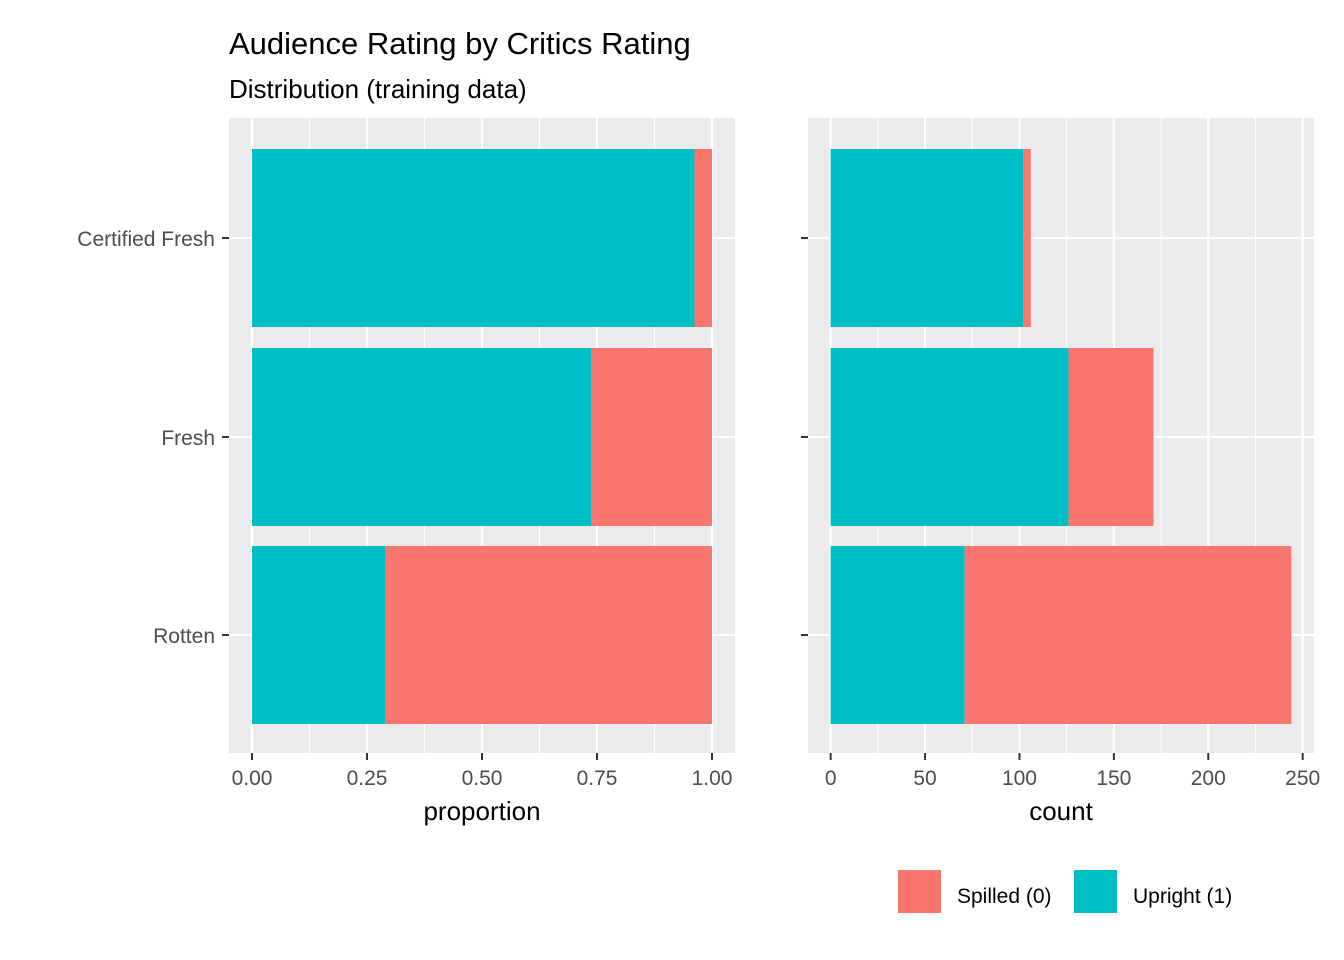 This screenshot has width=1344, height=960. I want to click on count-bar-fresh-spilled, so click(1111, 437).